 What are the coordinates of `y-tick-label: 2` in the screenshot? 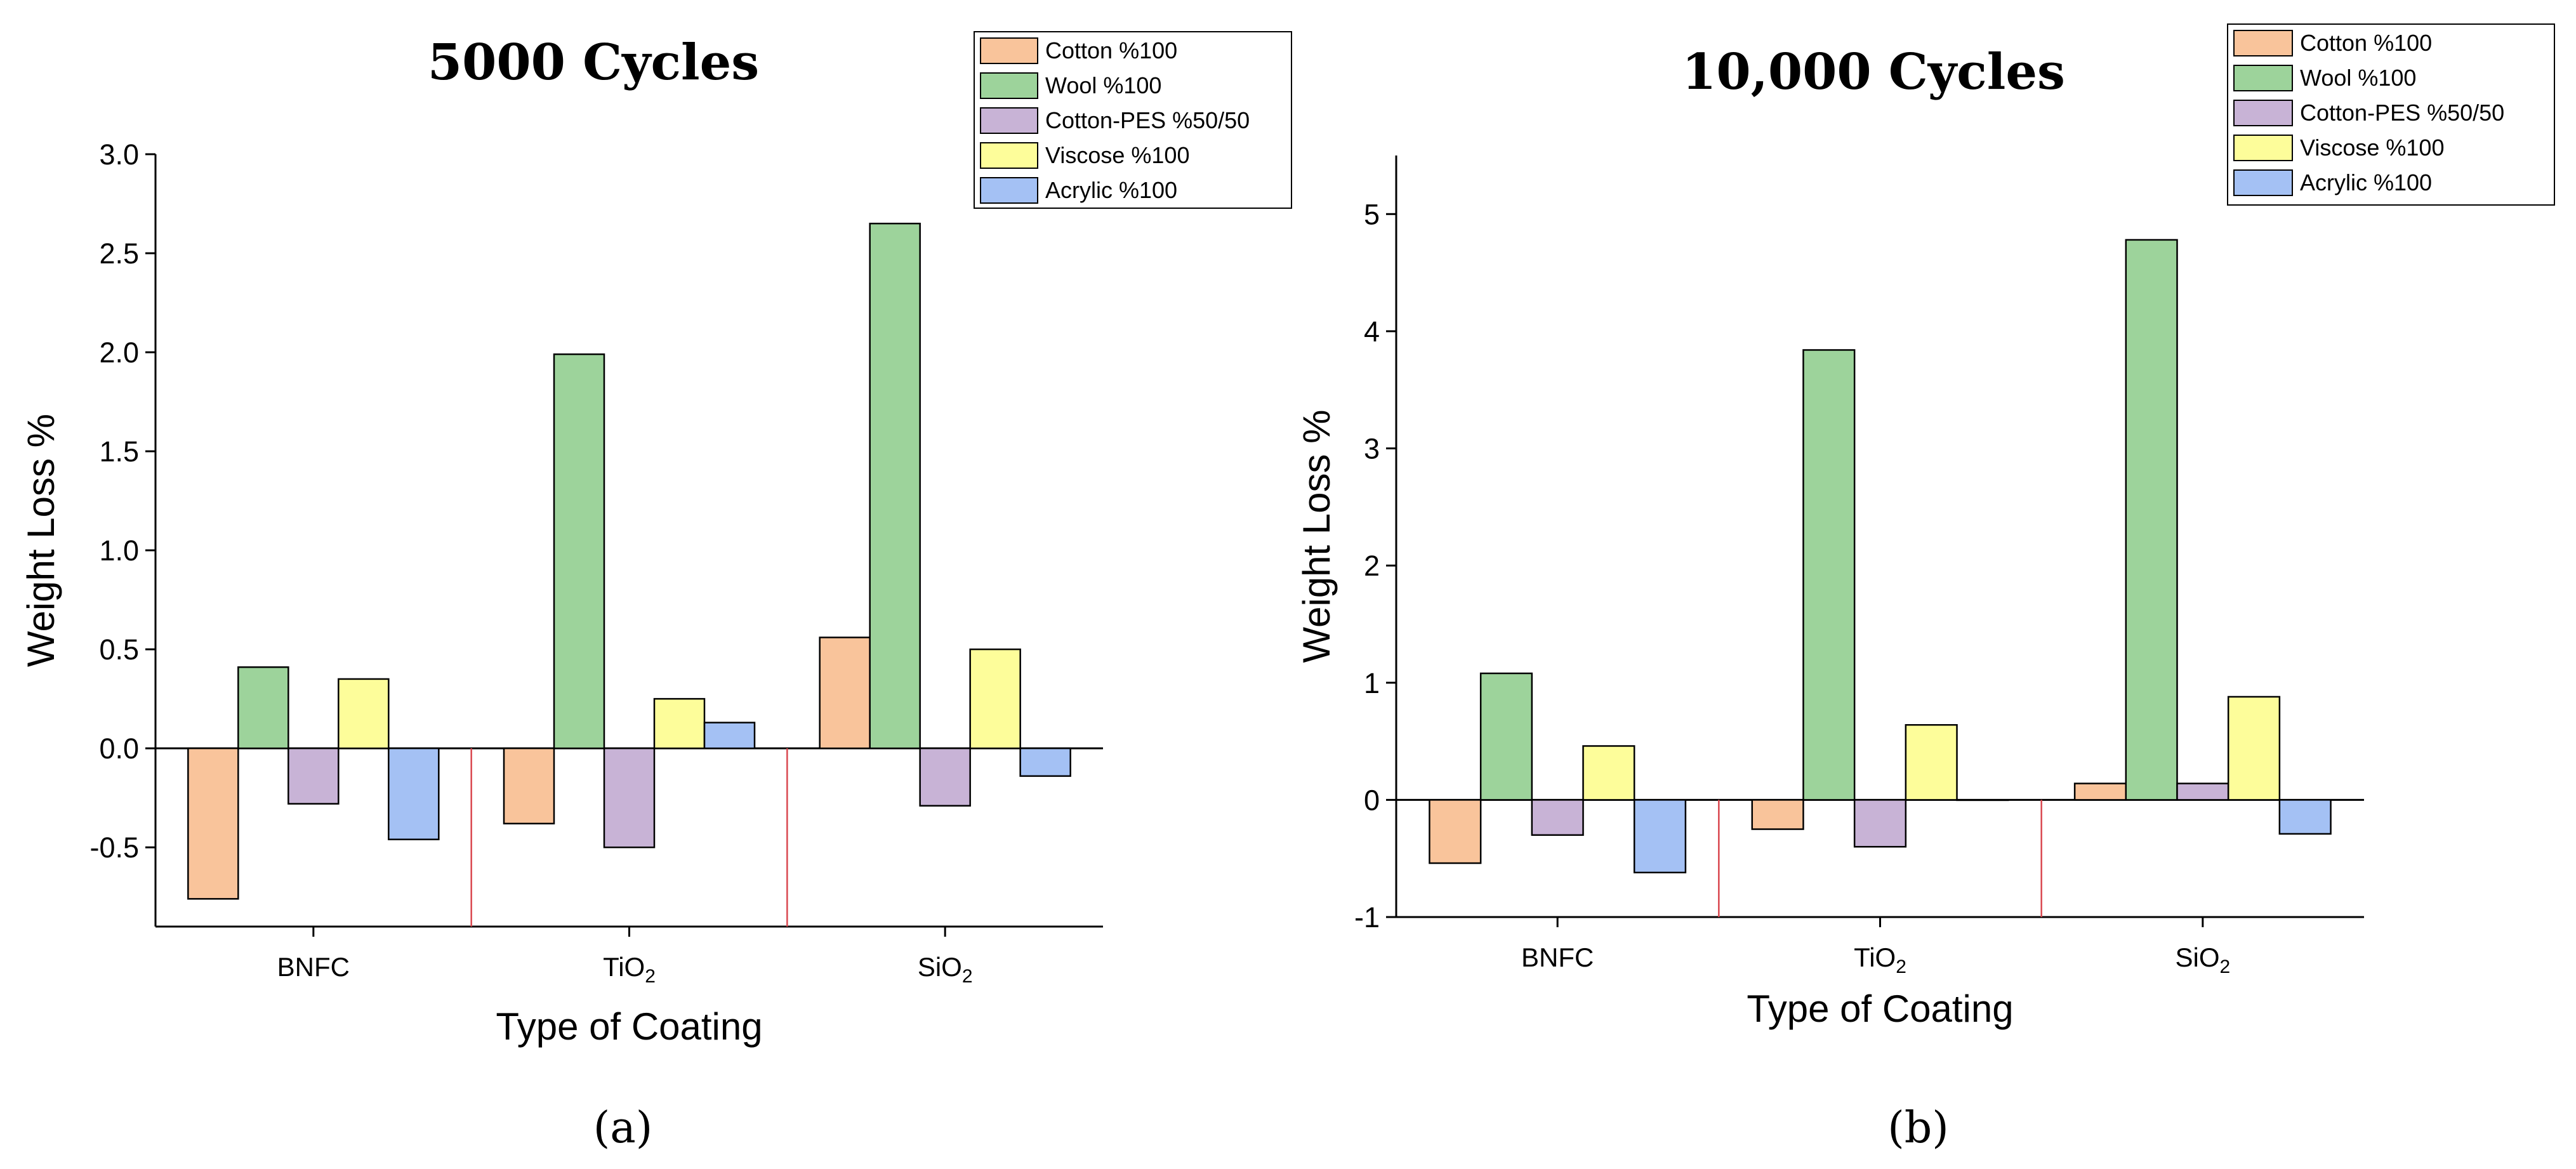 It's located at (1372, 566).